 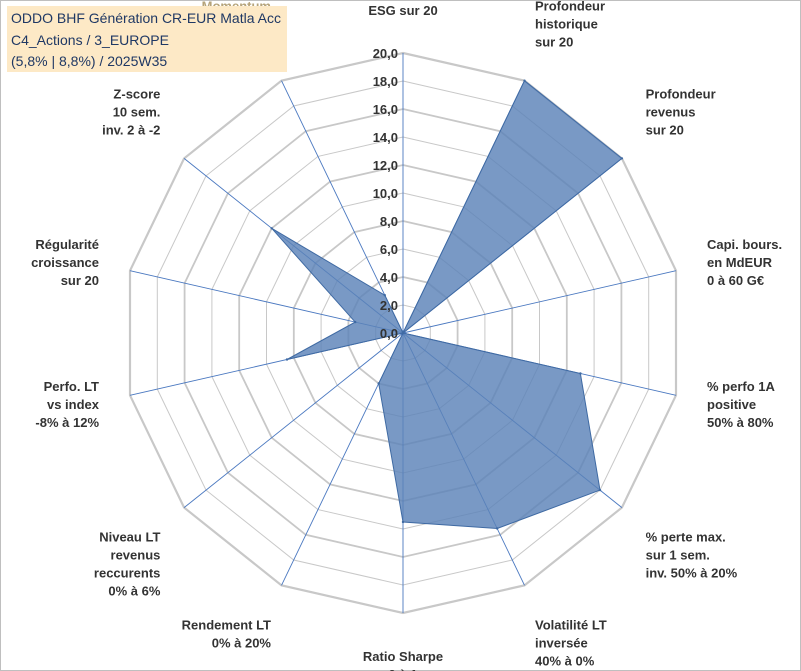 What do you see at coordinates (385, 81) in the screenshot?
I see `tick-label: 18,0` at bounding box center [385, 81].